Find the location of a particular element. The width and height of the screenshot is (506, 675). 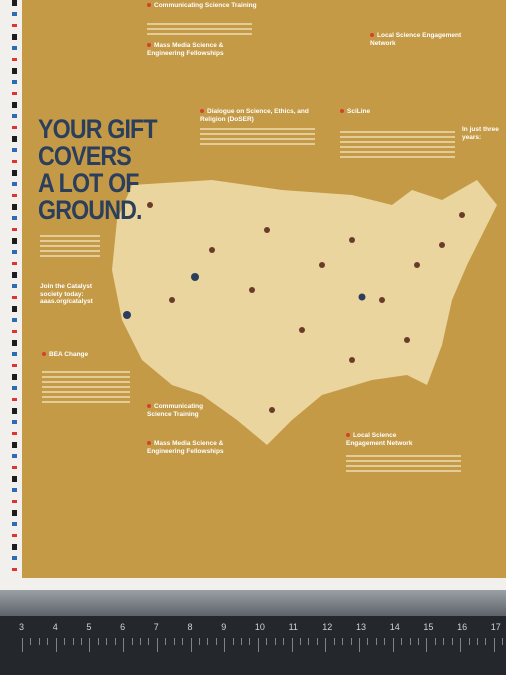

ruler-number: 5 is located at coordinates (89, 627).